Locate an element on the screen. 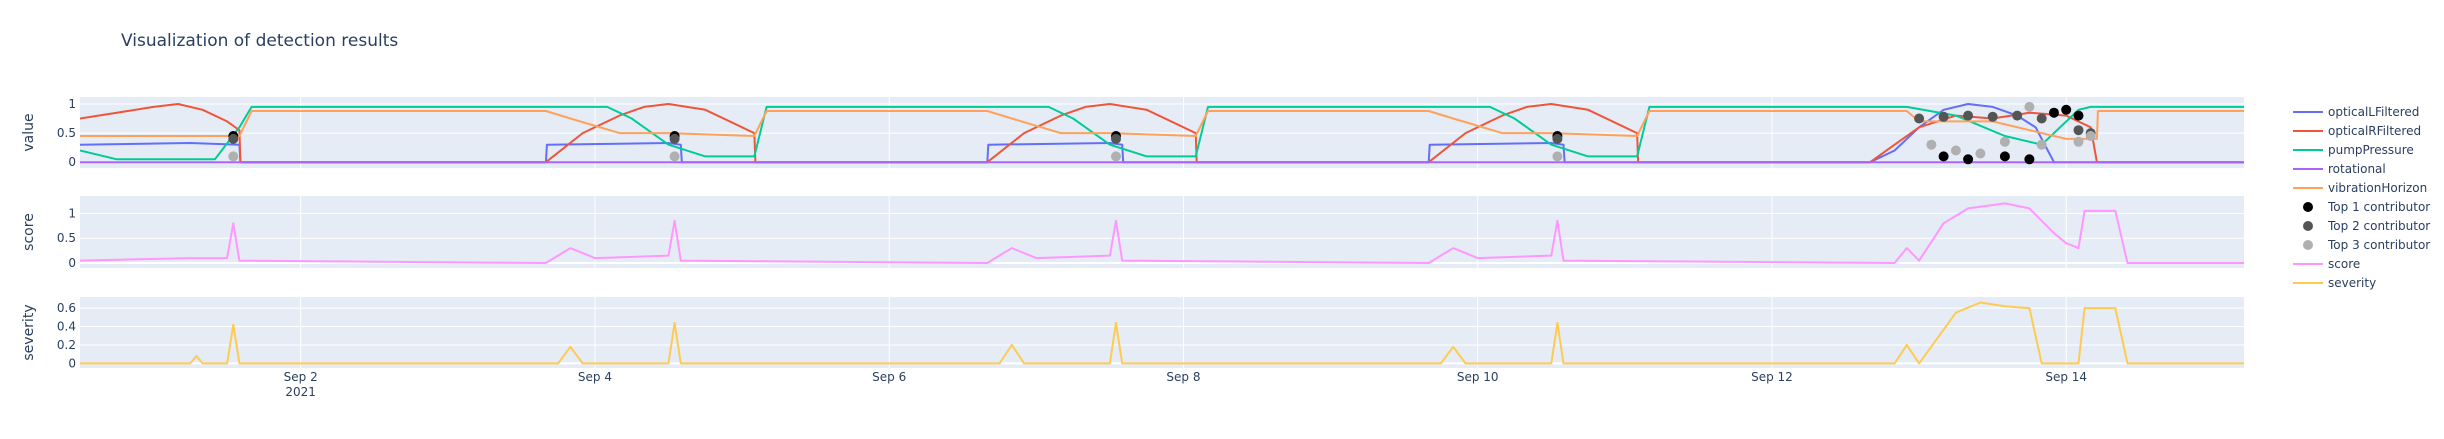 The width and height of the screenshot is (2444, 439). legend-item-rotational: rotational is located at coordinates (2339, 169).